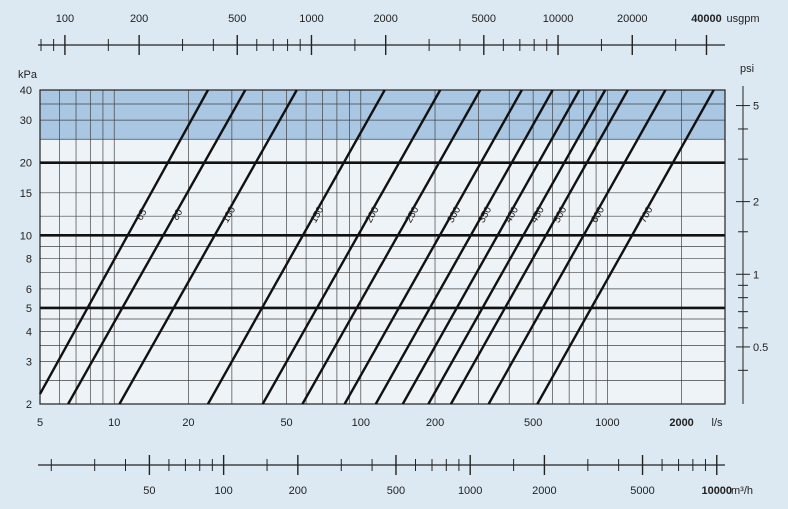 The image size is (788, 509). I want to click on right-tick-label: 5, so click(756, 107).